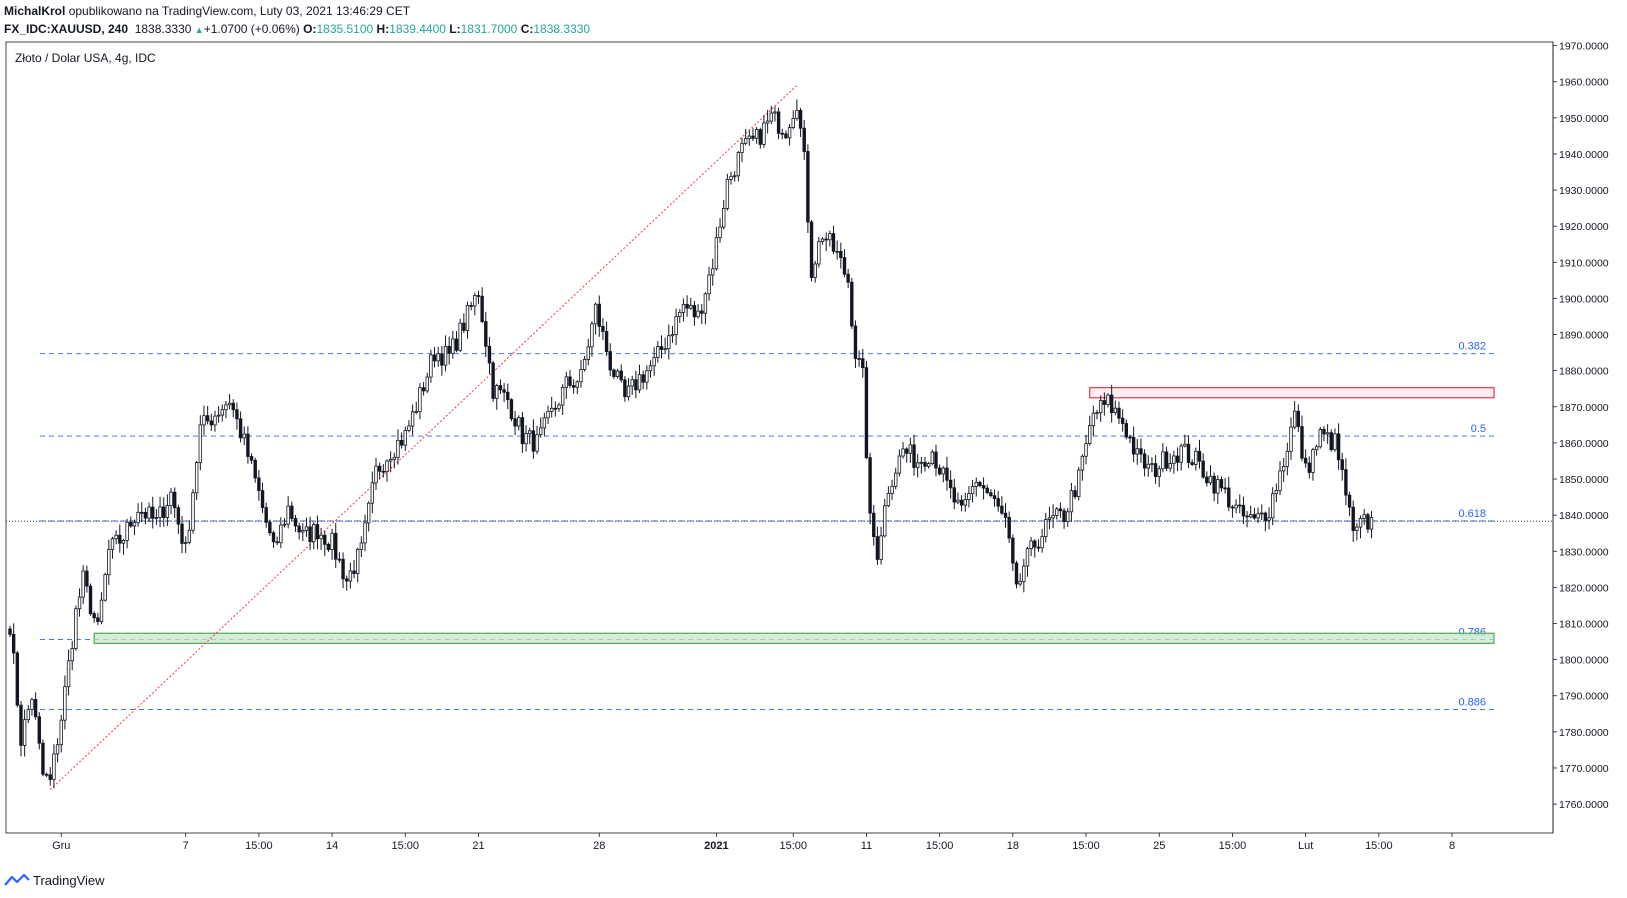  What do you see at coordinates (35, 11) in the screenshot?
I see `author-name: MichalKrol` at bounding box center [35, 11].